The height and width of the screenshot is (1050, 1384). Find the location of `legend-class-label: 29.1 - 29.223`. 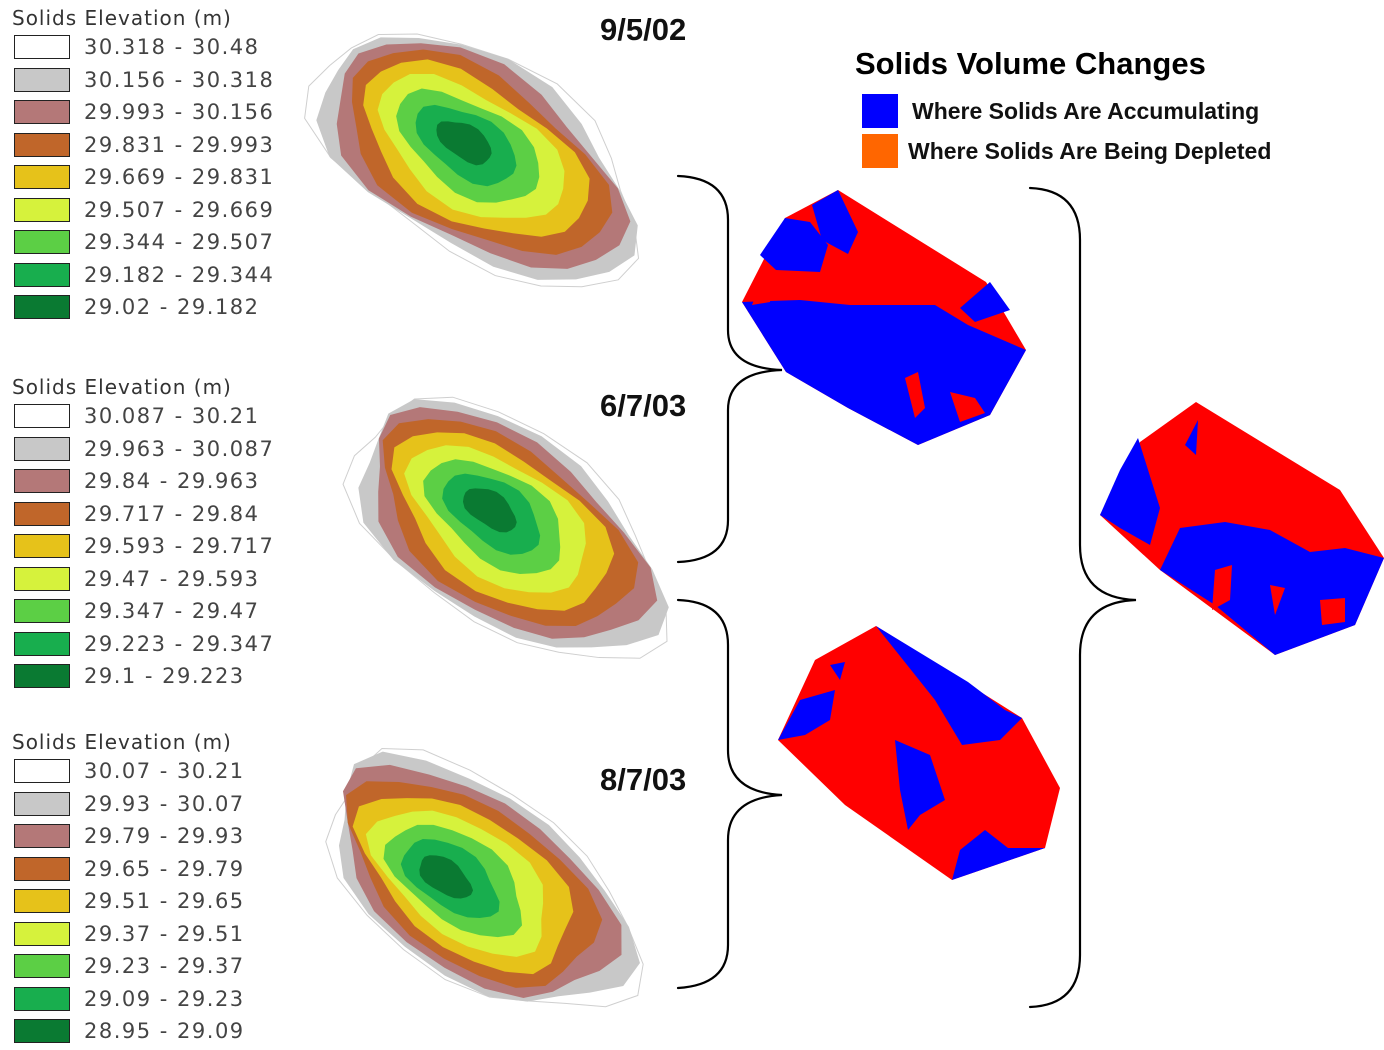

legend-class-label: 29.1 - 29.223 is located at coordinates (164, 676).